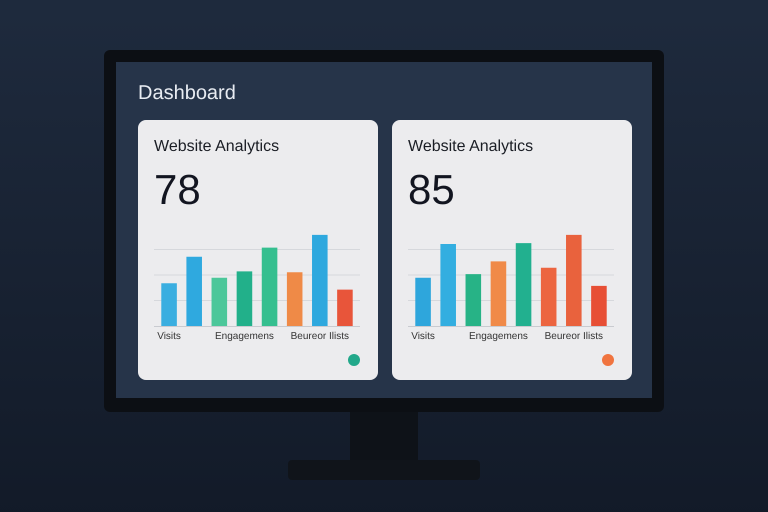 Image resolution: width=768 pixels, height=512 pixels. Describe the element at coordinates (187, 93) in the screenshot. I see `text: Dashboard` at that location.